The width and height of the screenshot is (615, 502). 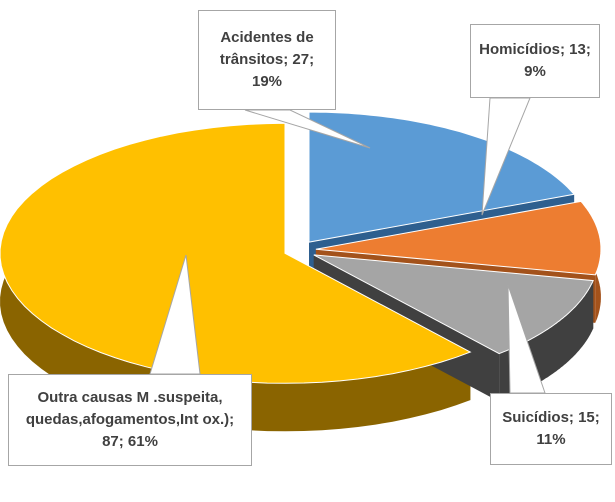 What do you see at coordinates (551, 429) in the screenshot?
I see `data-label: Suicídios; 15; 11%` at bounding box center [551, 429].